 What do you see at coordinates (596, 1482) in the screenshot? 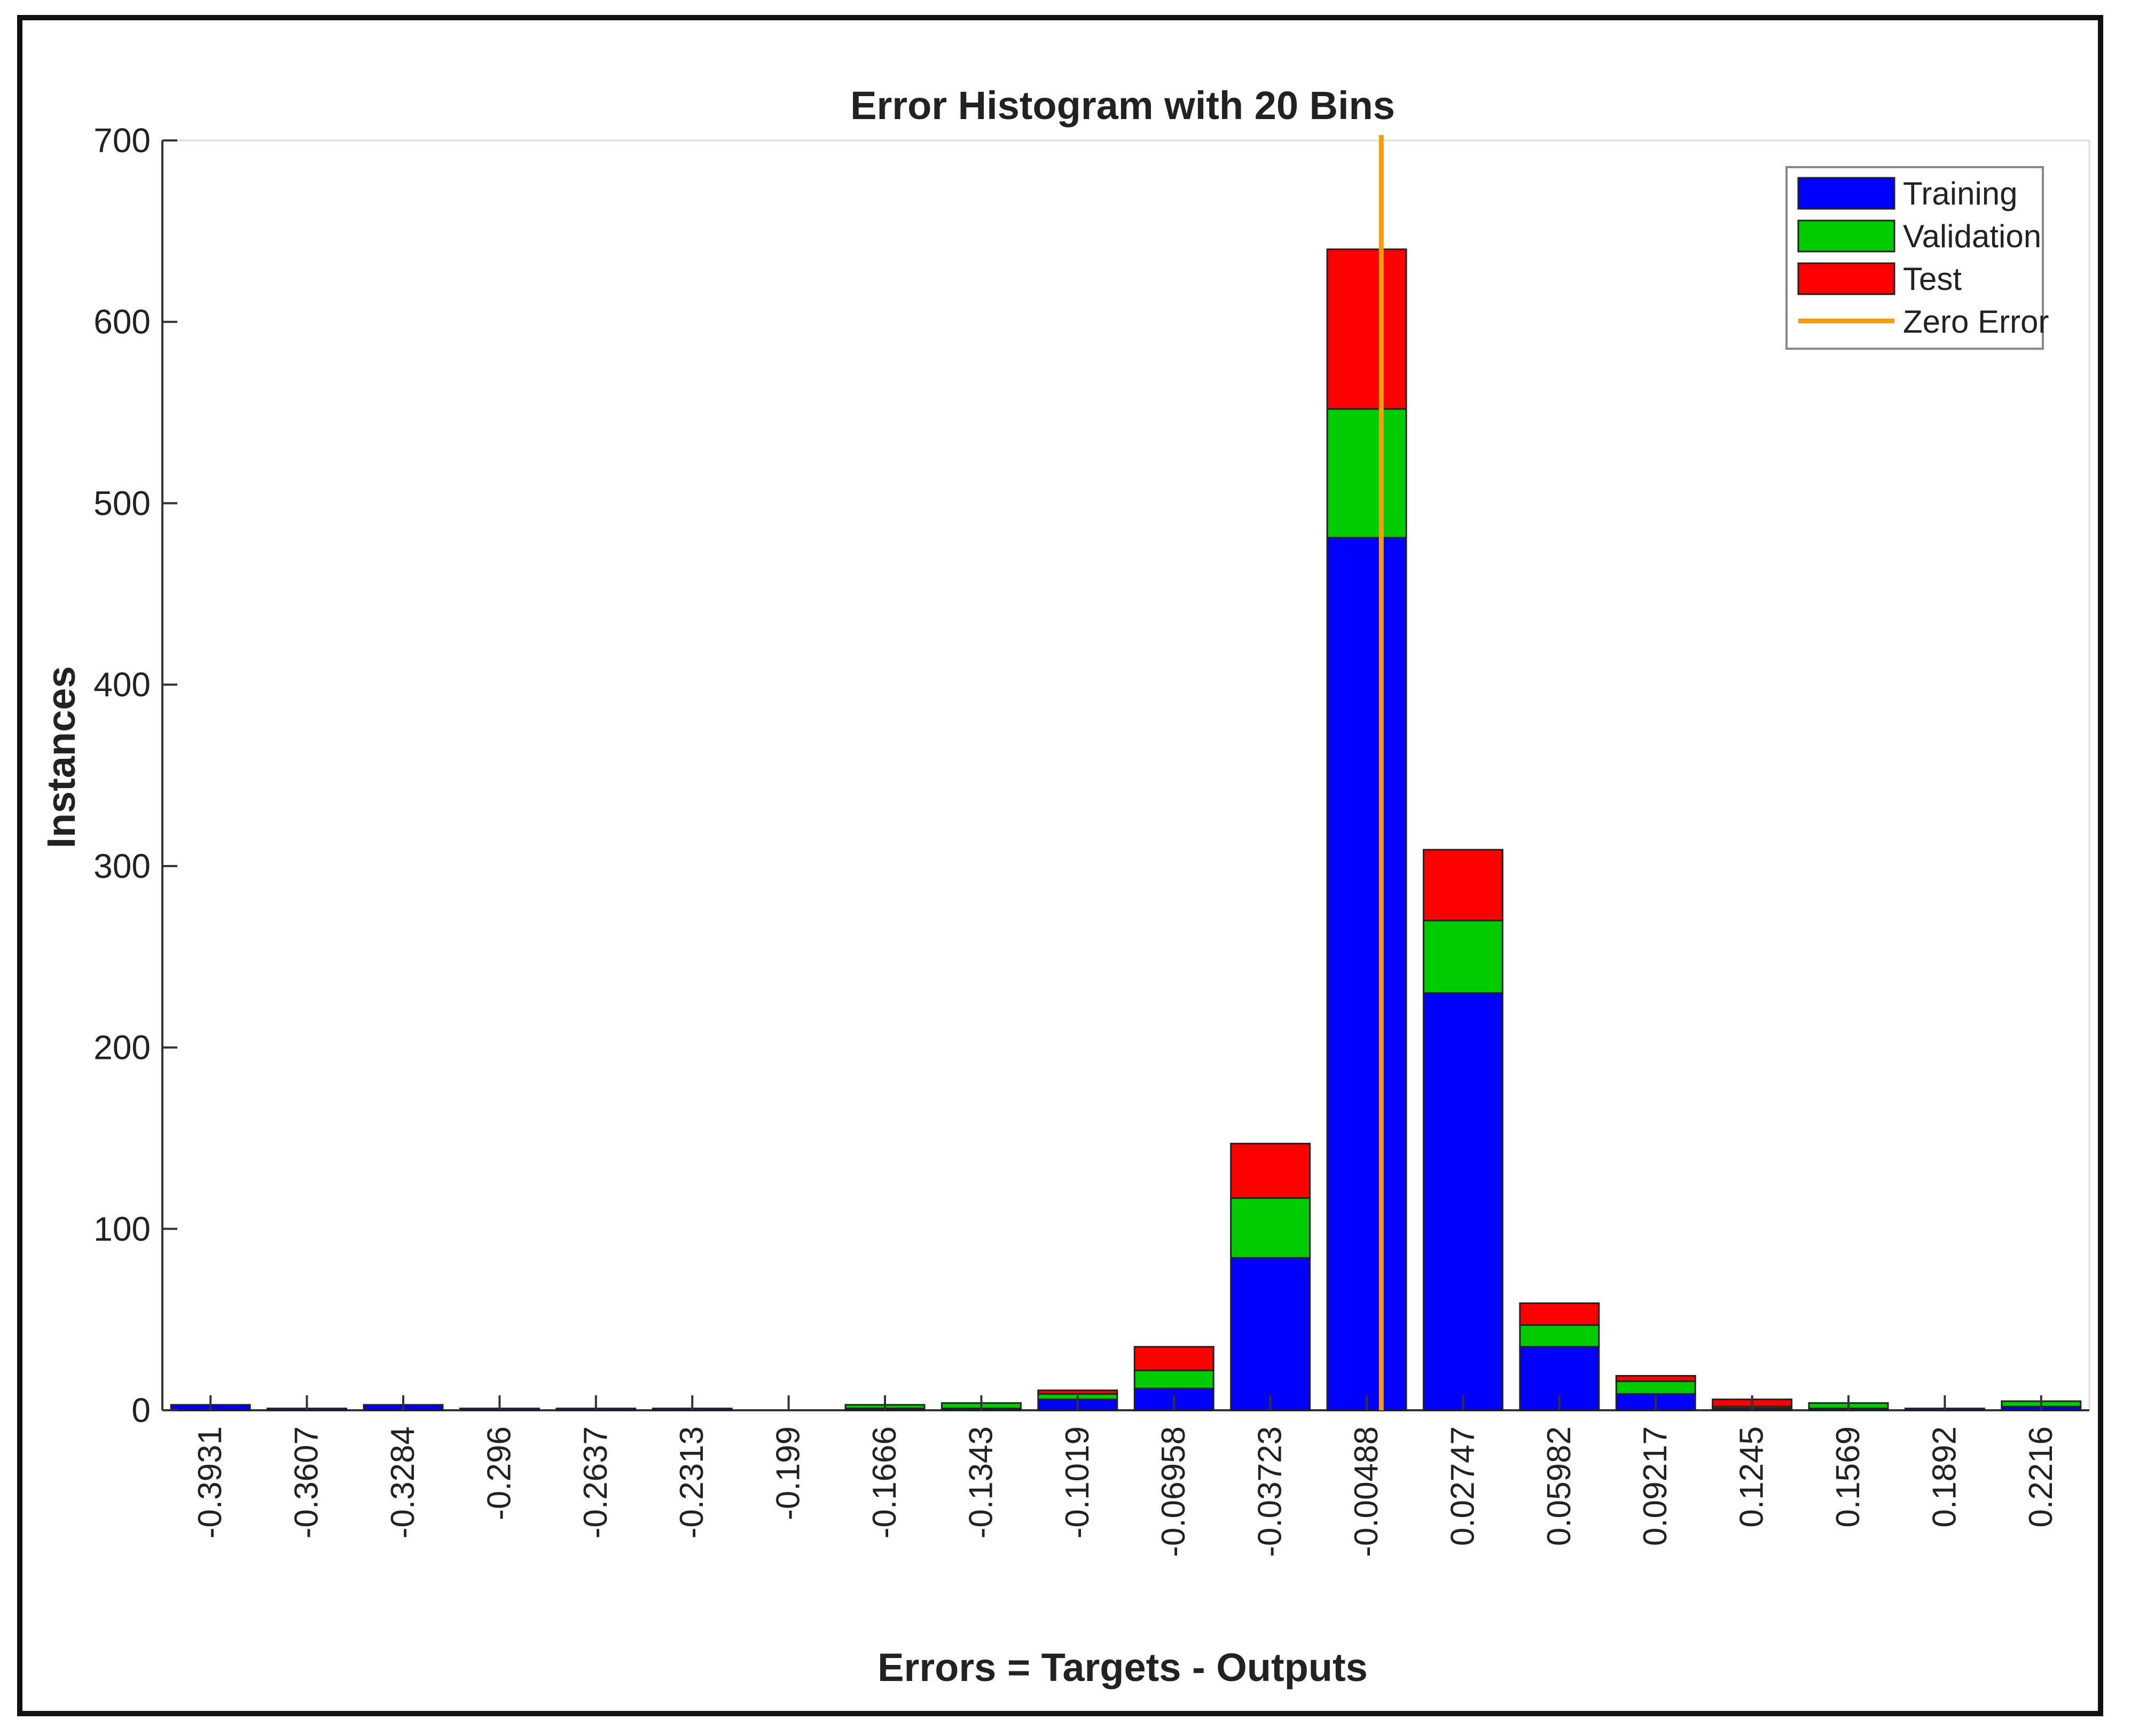
I see `x-tick-label: -0.2637` at bounding box center [596, 1482].